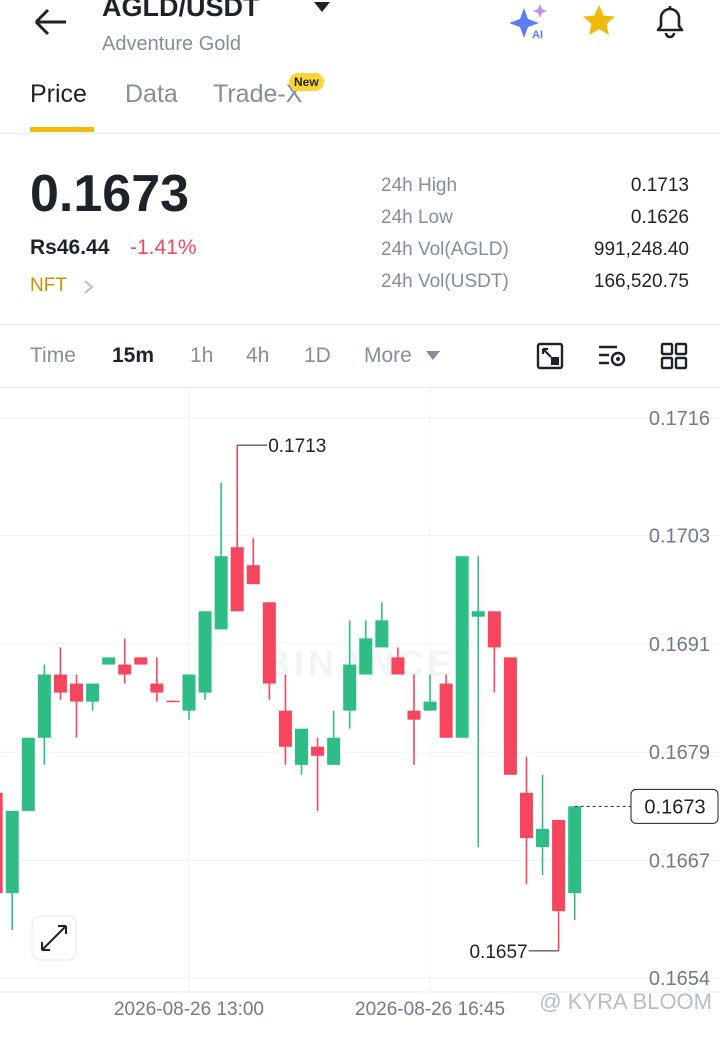  I want to click on y-tick-label: 0.1667, so click(679, 862).